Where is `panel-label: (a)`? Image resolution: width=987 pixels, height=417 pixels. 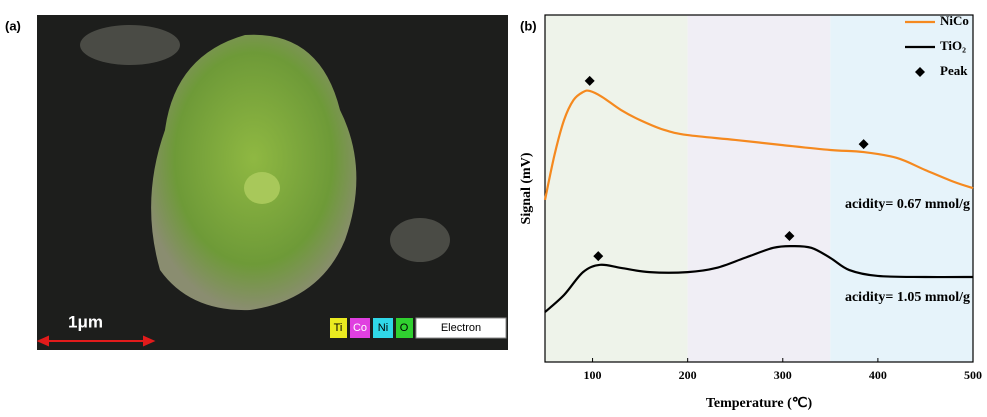 panel-label: (a) is located at coordinates (13, 25).